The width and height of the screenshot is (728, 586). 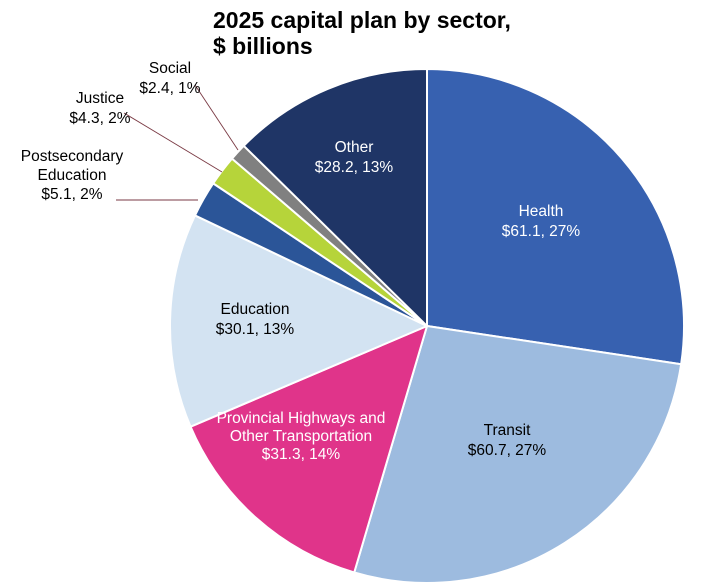 What do you see at coordinates (173, 142) in the screenshot?
I see `leader-line-justice` at bounding box center [173, 142].